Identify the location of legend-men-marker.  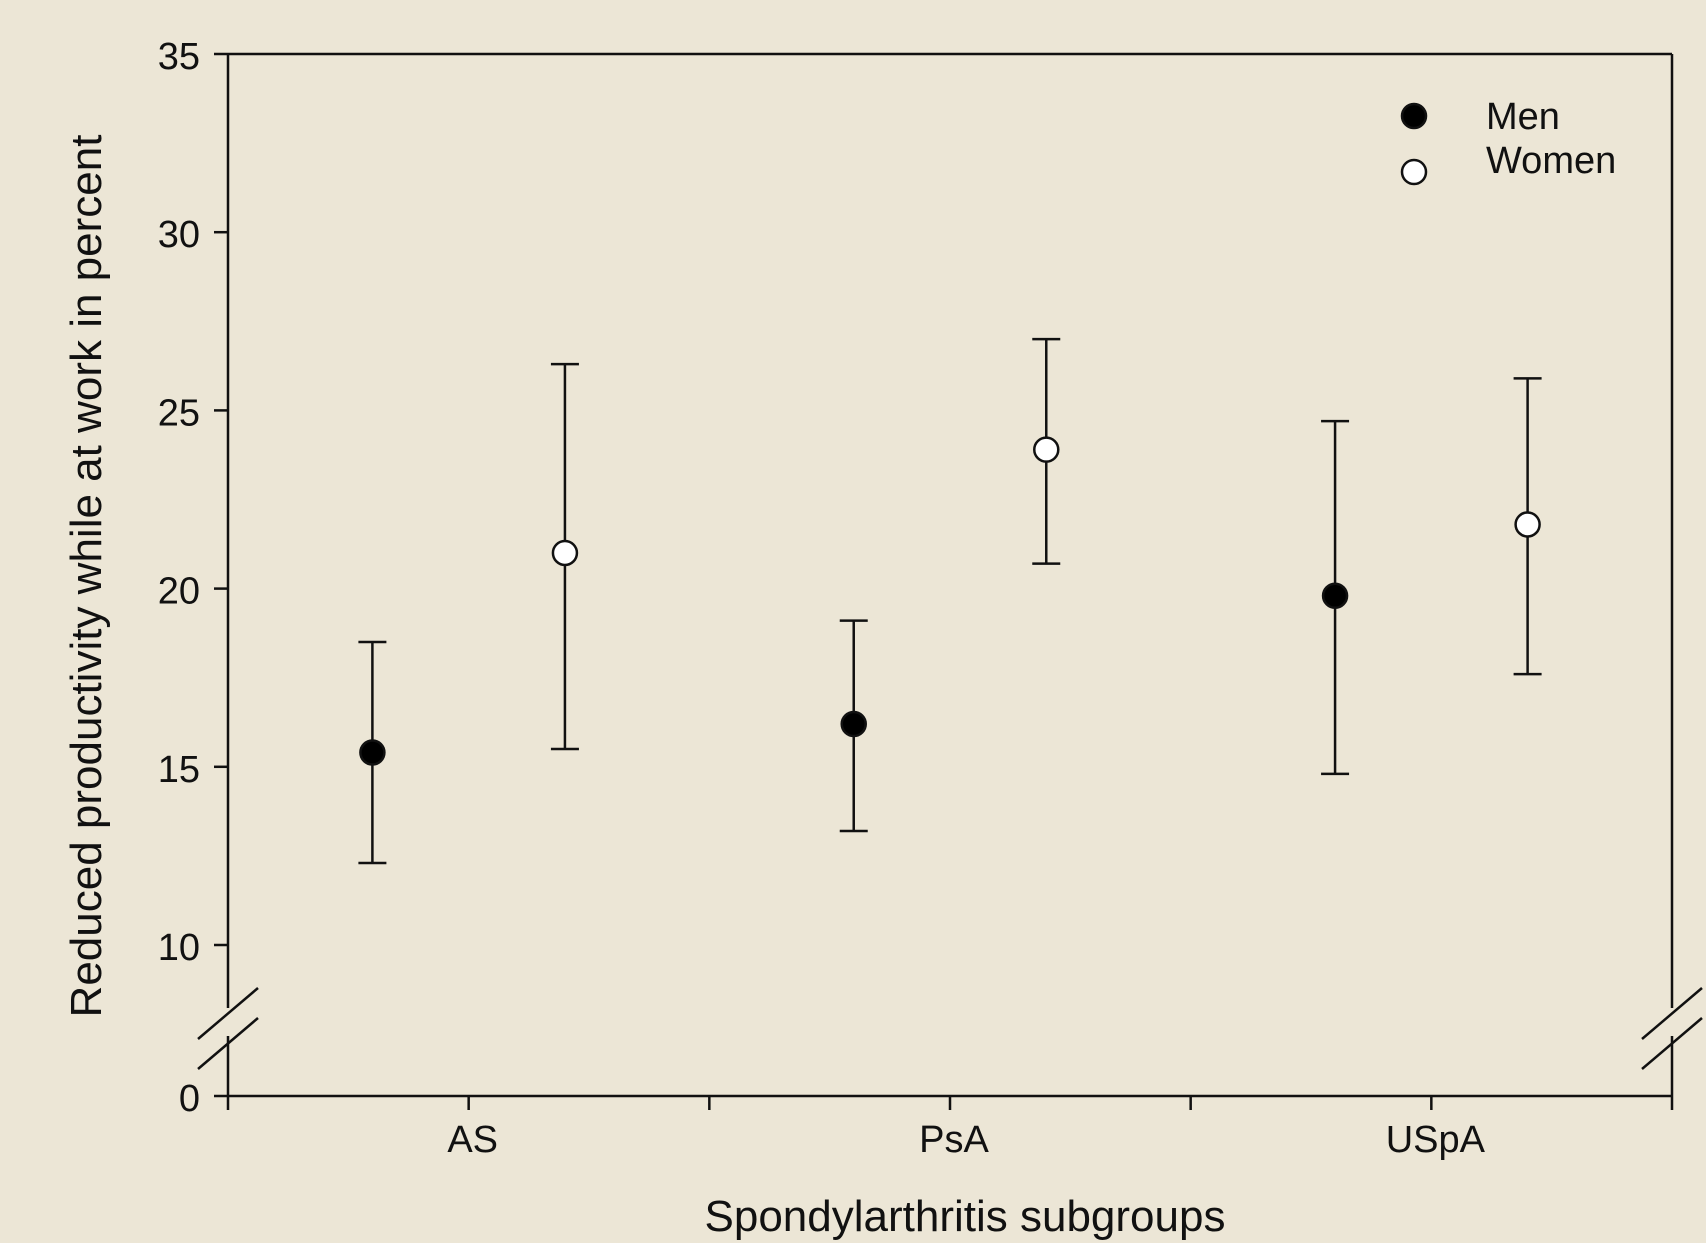
(1414, 116).